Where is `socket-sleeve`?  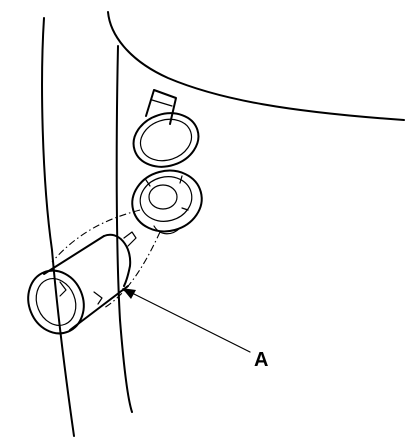
socket-sleeve is located at coordinates (82, 283).